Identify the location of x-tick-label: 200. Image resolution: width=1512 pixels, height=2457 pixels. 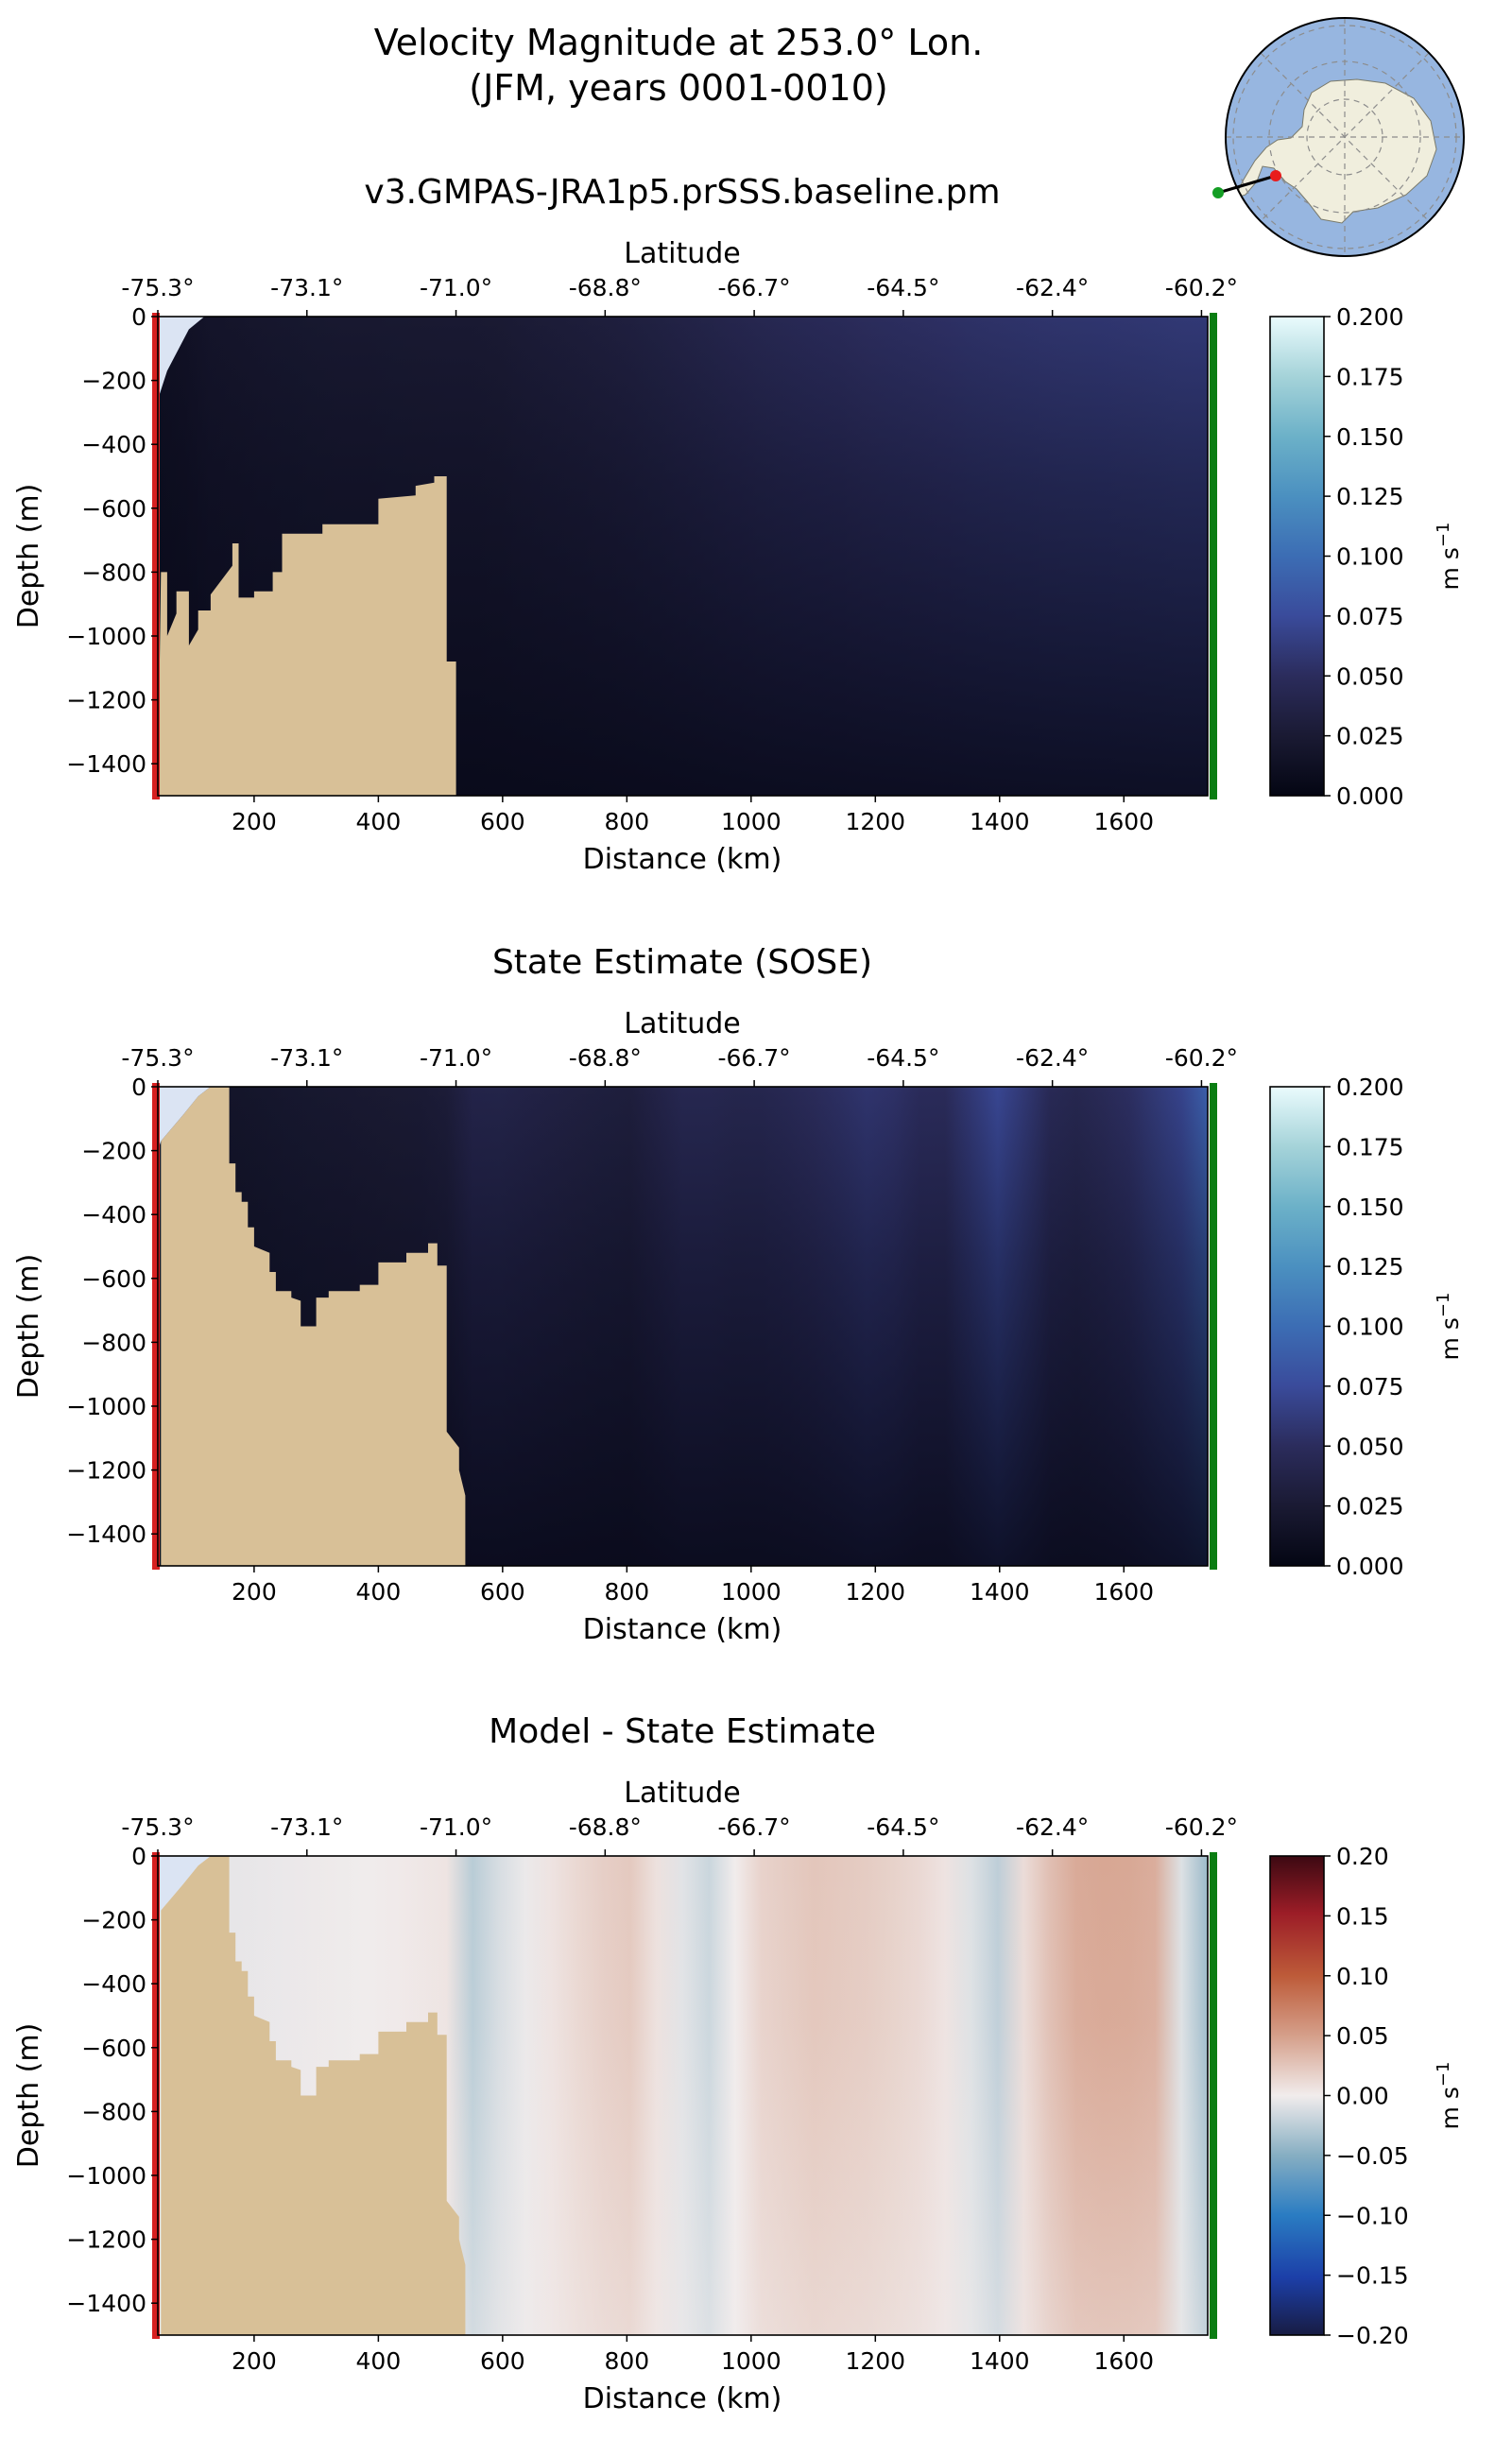
(254, 1592).